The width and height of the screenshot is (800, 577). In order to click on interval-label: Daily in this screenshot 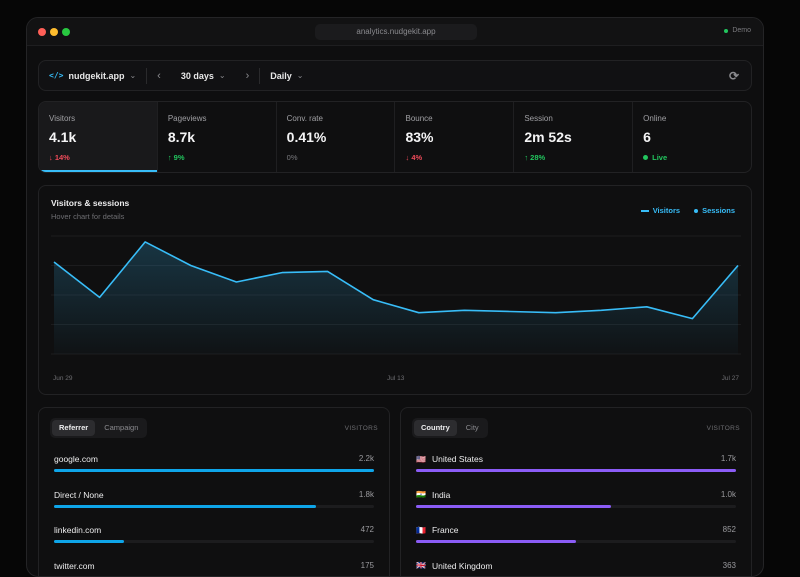, I will do `click(281, 76)`.